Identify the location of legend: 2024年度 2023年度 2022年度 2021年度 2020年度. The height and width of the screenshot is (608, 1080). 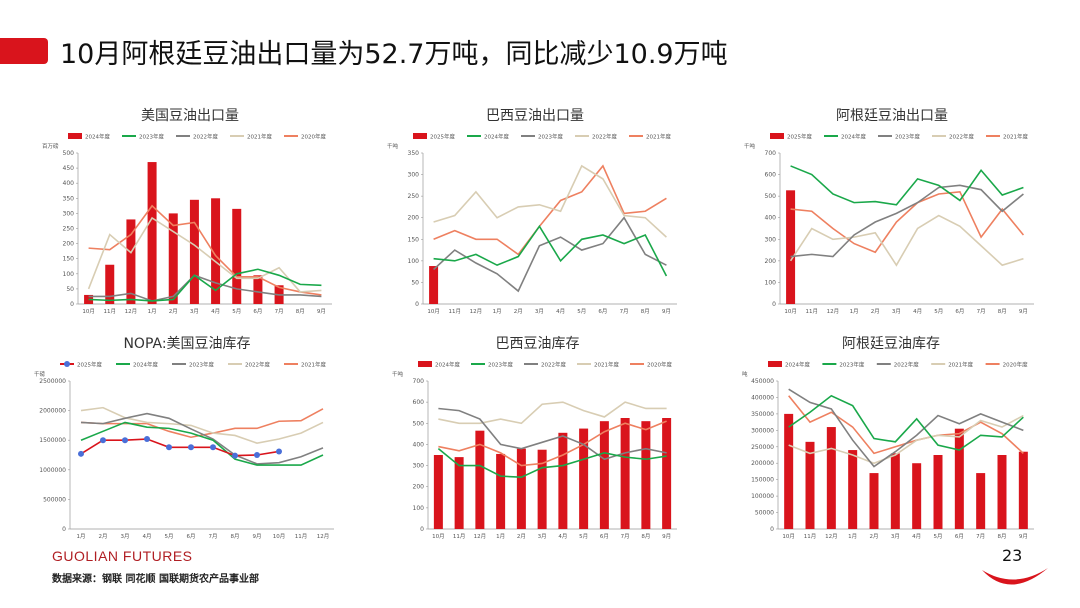
(197, 137).